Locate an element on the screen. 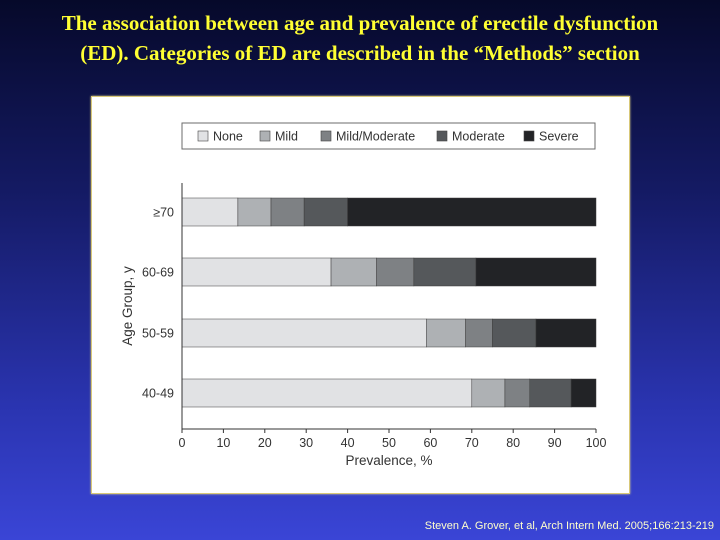 The image size is (720, 540). x-tick-label-1: 10 is located at coordinates (223, 443).